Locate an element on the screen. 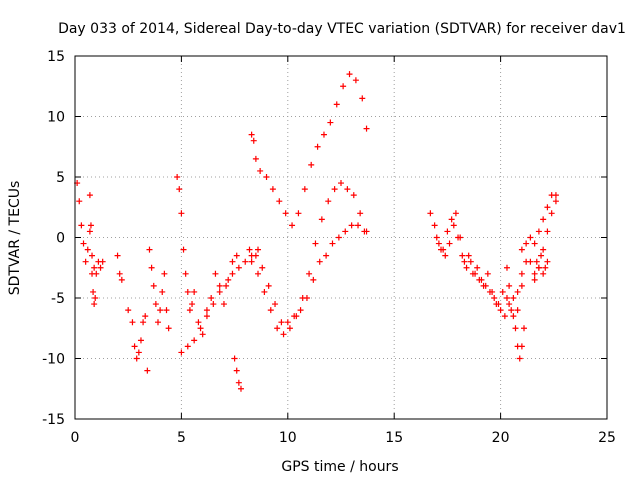  y-tick-labels: -15 -10 -5 0 5 10 15 is located at coordinates (53, 238).